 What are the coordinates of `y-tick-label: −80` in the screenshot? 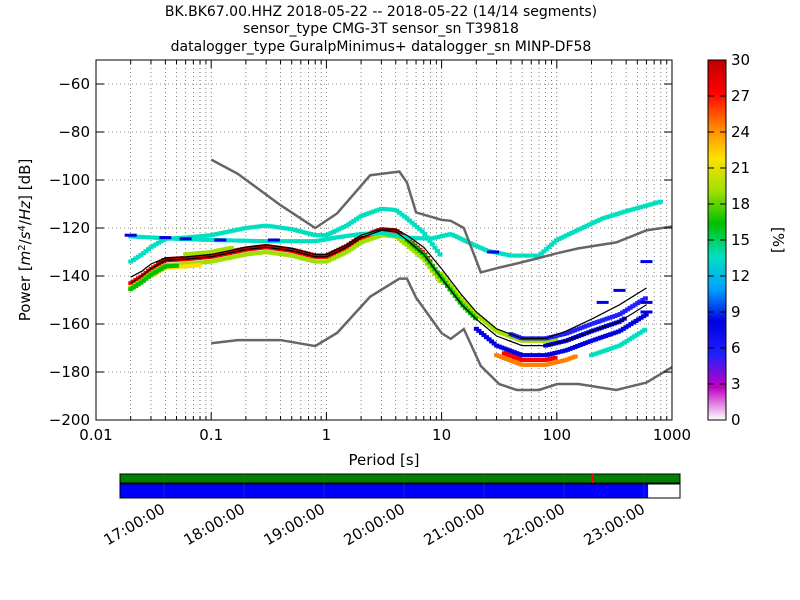 It's located at (74, 132).